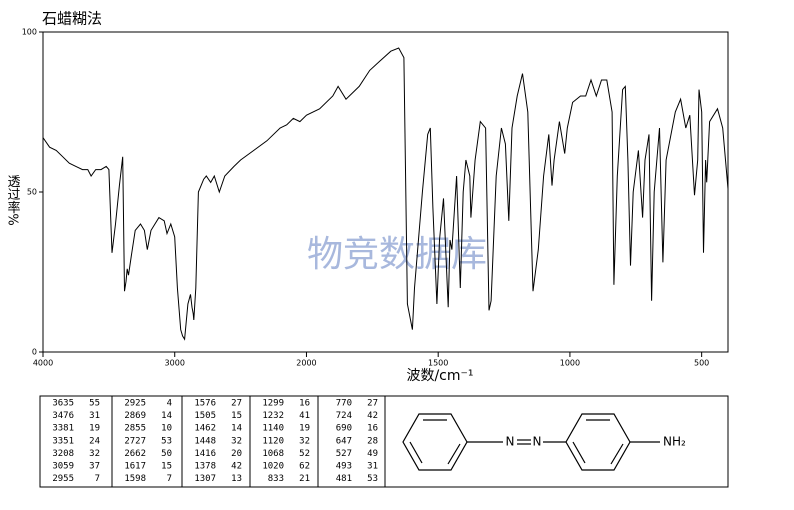 This screenshot has width=794, height=510. What do you see at coordinates (236, 479) in the screenshot?
I see `peak-transmittance: 13` at bounding box center [236, 479].